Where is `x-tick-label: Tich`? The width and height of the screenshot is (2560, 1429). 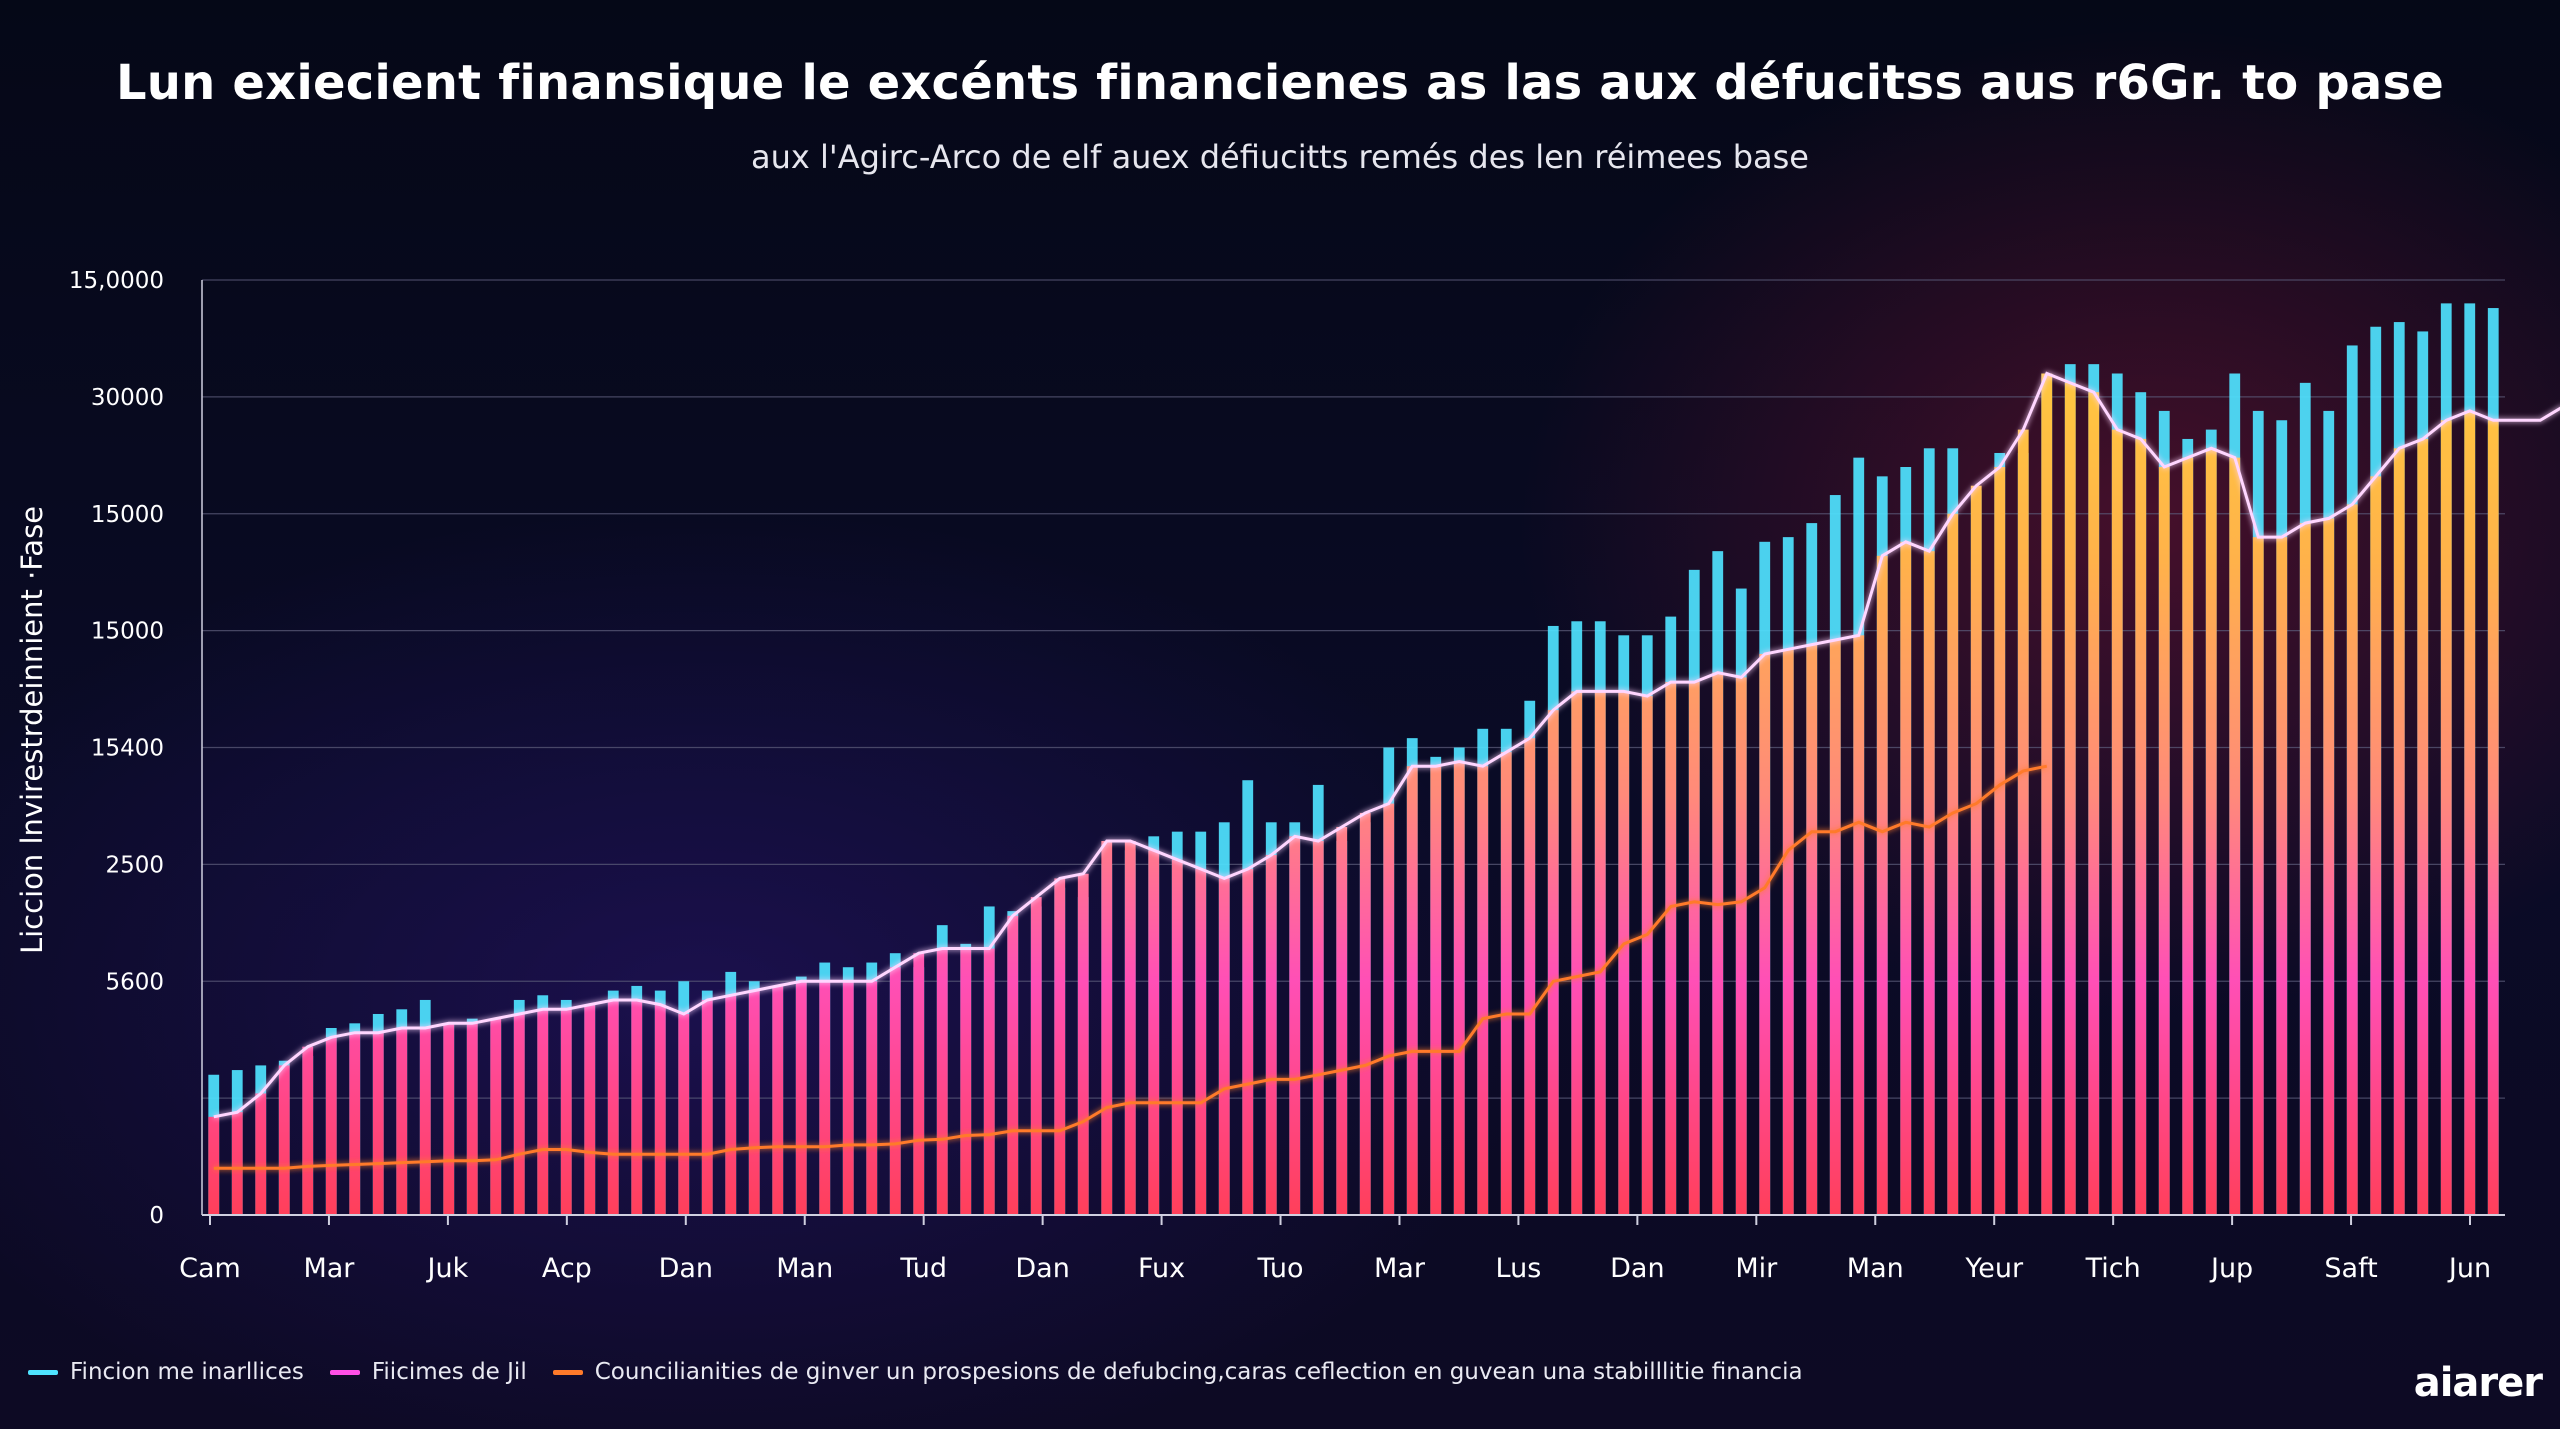 x-tick-label: Tich is located at coordinates (2113, 1268).